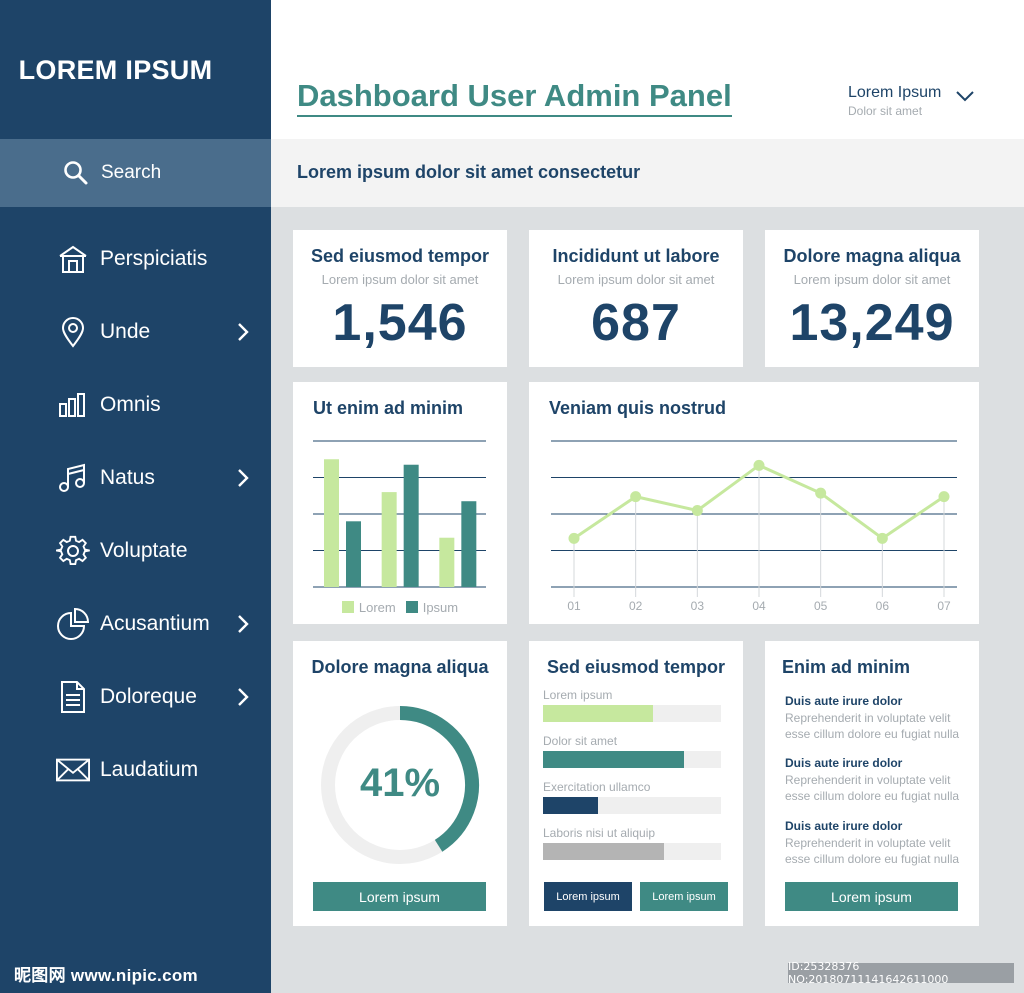  What do you see at coordinates (411, 607) in the screenshot?
I see `legend-swatch` at bounding box center [411, 607].